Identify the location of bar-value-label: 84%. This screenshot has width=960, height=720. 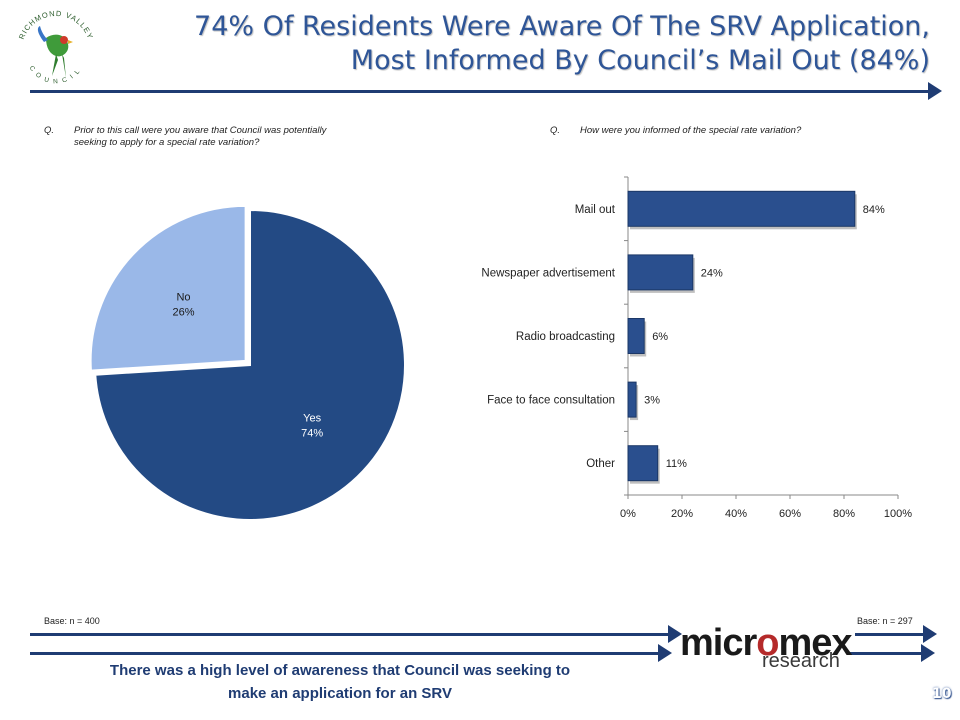
(874, 210).